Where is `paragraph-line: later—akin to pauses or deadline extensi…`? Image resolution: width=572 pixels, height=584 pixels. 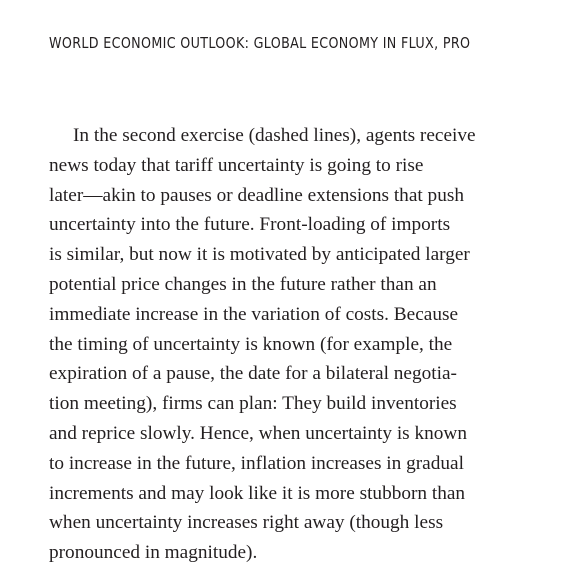
paragraph-line: later—akin to pauses or deadline extensi… is located at coordinates (256, 195).